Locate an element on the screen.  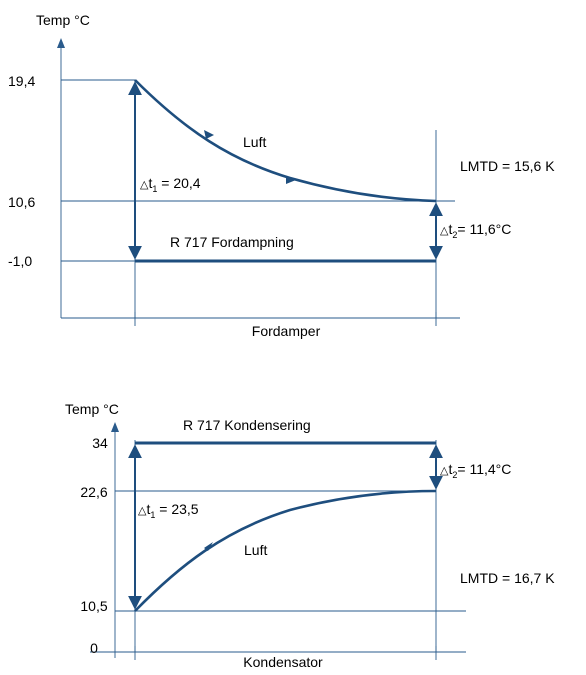
condenser-dt2-label: △t2= 11,4°C is located at coordinates (475, 470).